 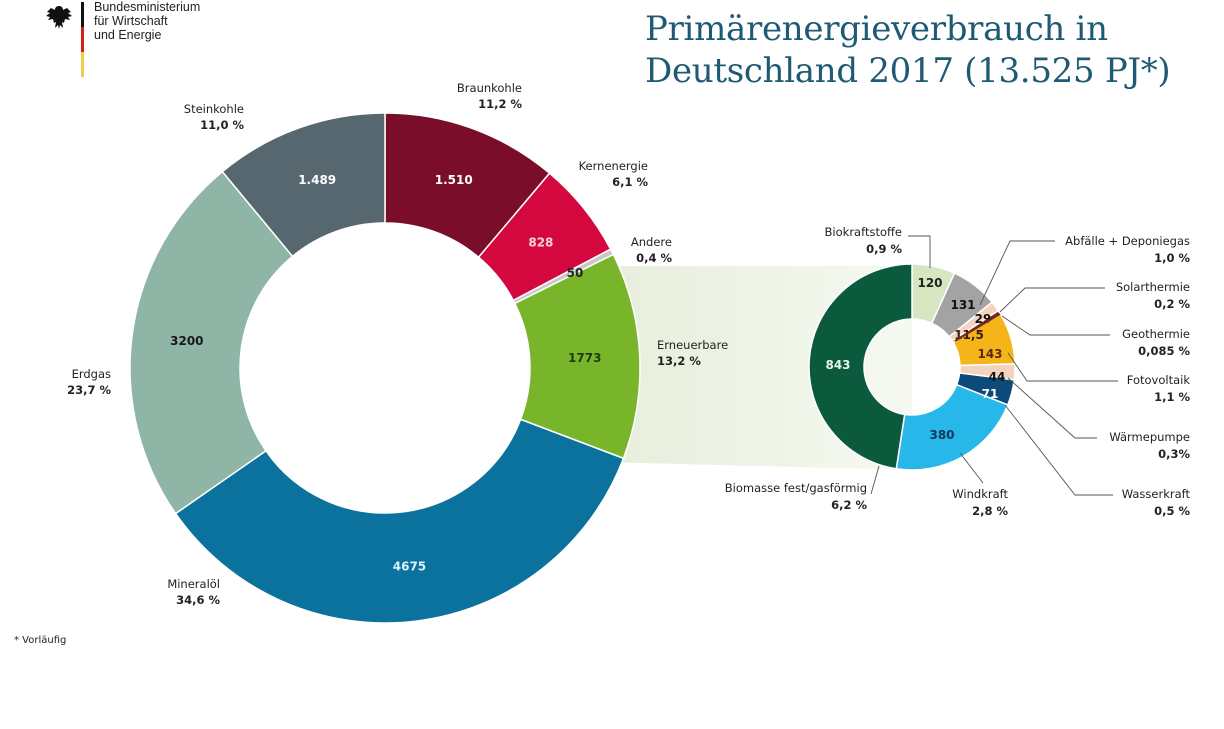 I want to click on leader-line-abfaelle-deponiegas, so click(x=1017, y=273).